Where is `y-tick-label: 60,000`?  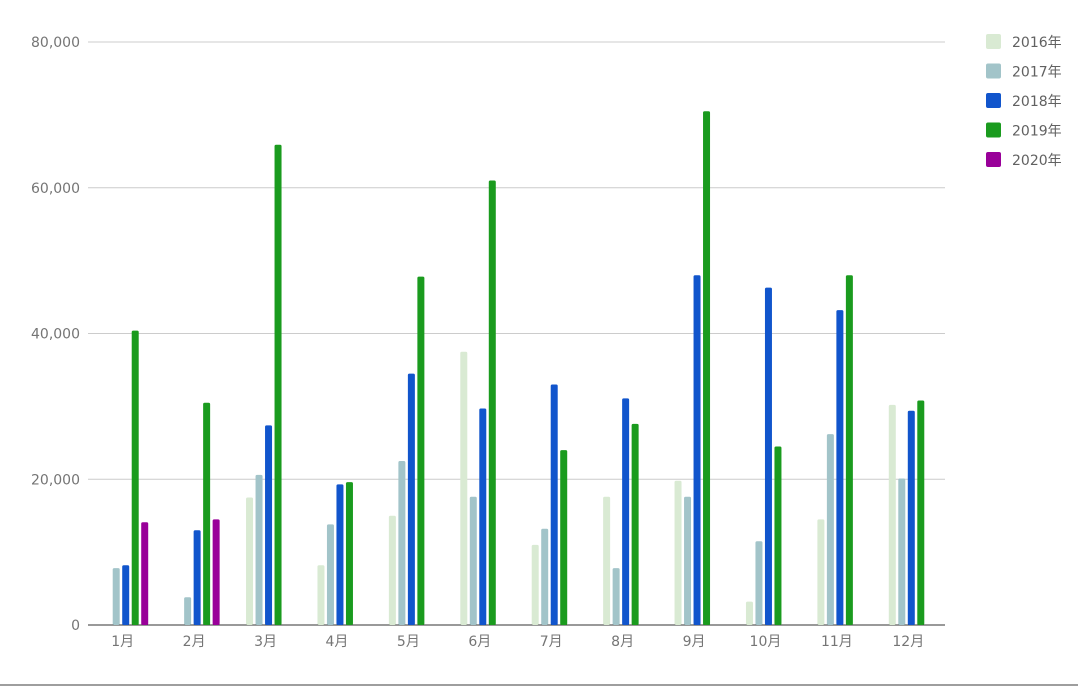 y-tick-label: 60,000 is located at coordinates (55, 189).